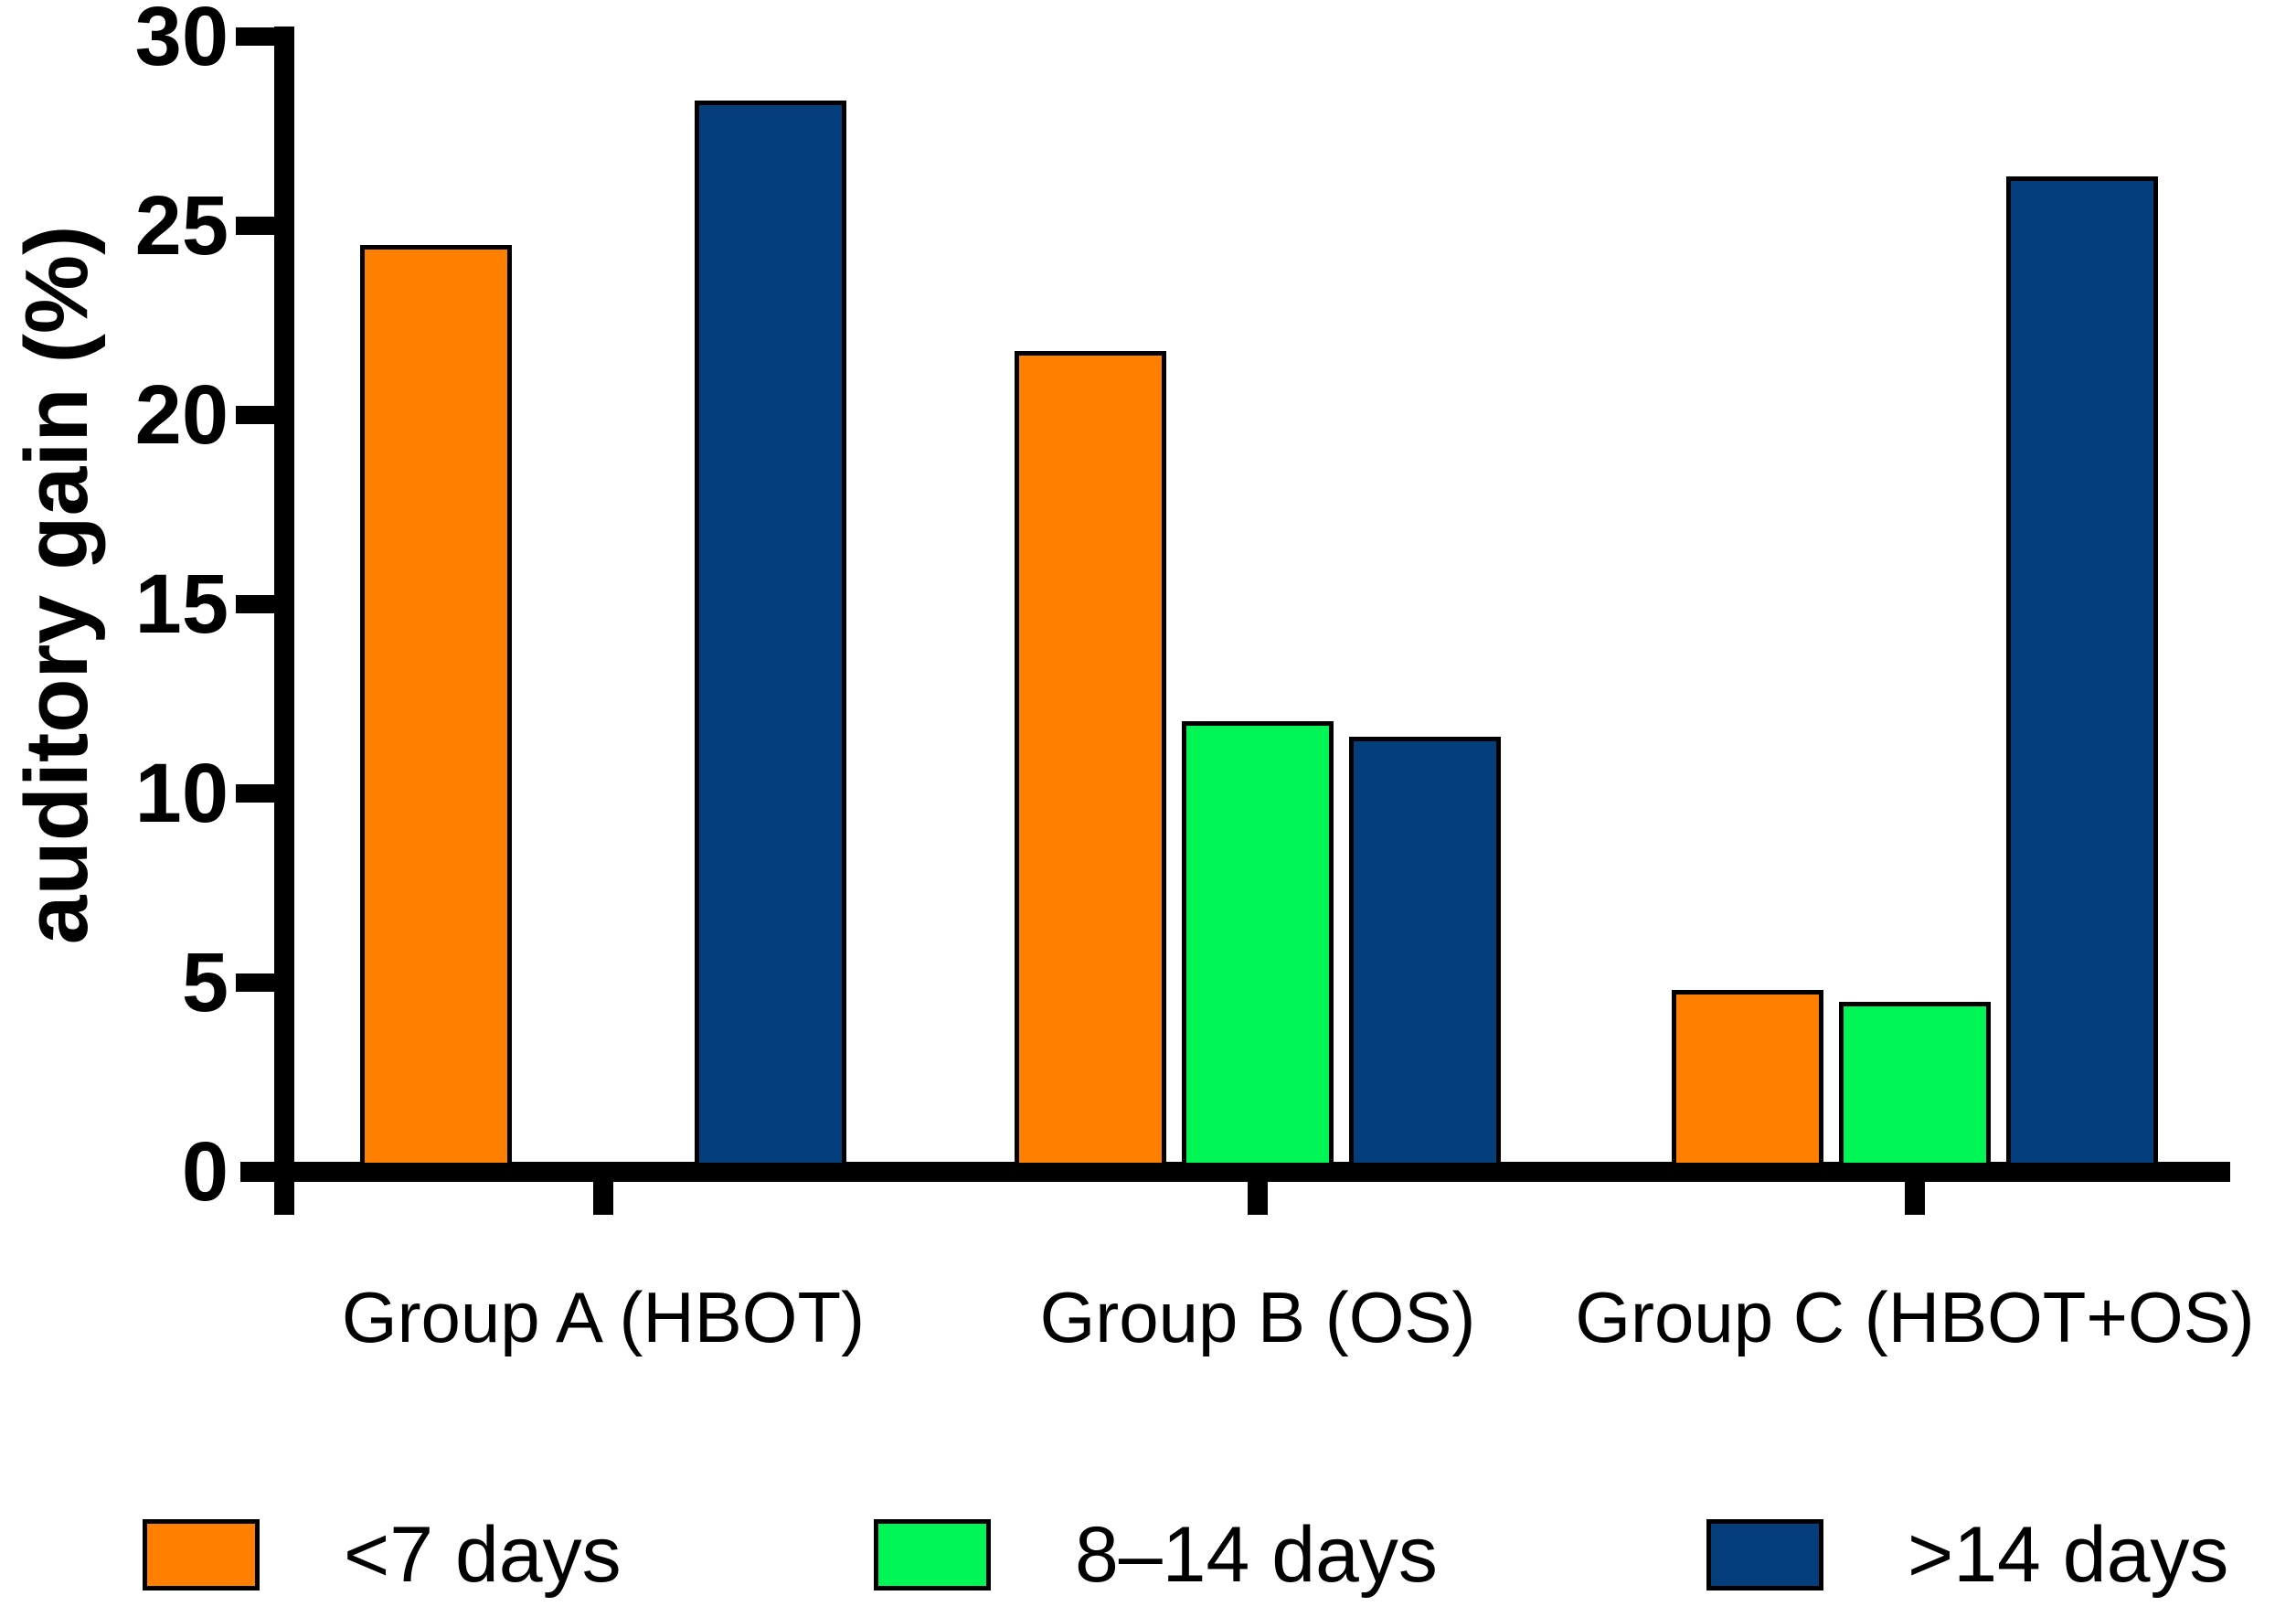 The height and width of the screenshot is (1617, 2296). I want to click on y-tick-label: 20, so click(181, 415).